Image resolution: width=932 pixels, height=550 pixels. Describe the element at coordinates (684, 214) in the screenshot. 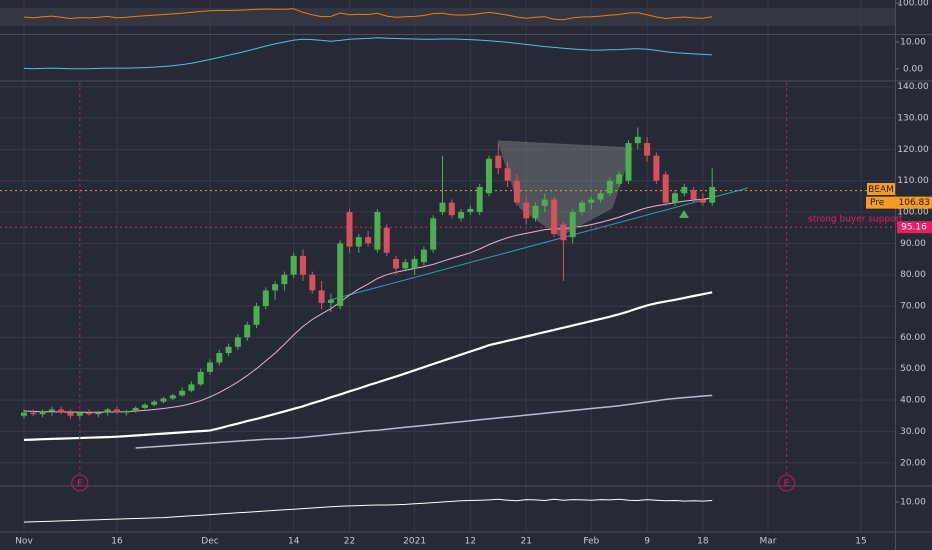

I see `signal-marker` at that location.